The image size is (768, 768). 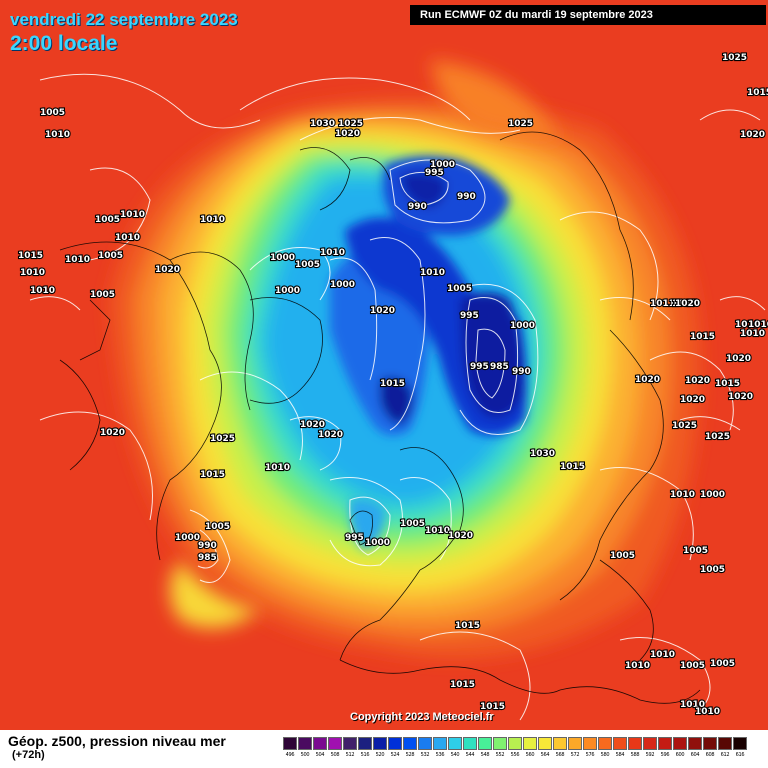 What do you see at coordinates (662, 304) in the screenshot?
I see `pressure-label: 1011` at bounding box center [662, 304].